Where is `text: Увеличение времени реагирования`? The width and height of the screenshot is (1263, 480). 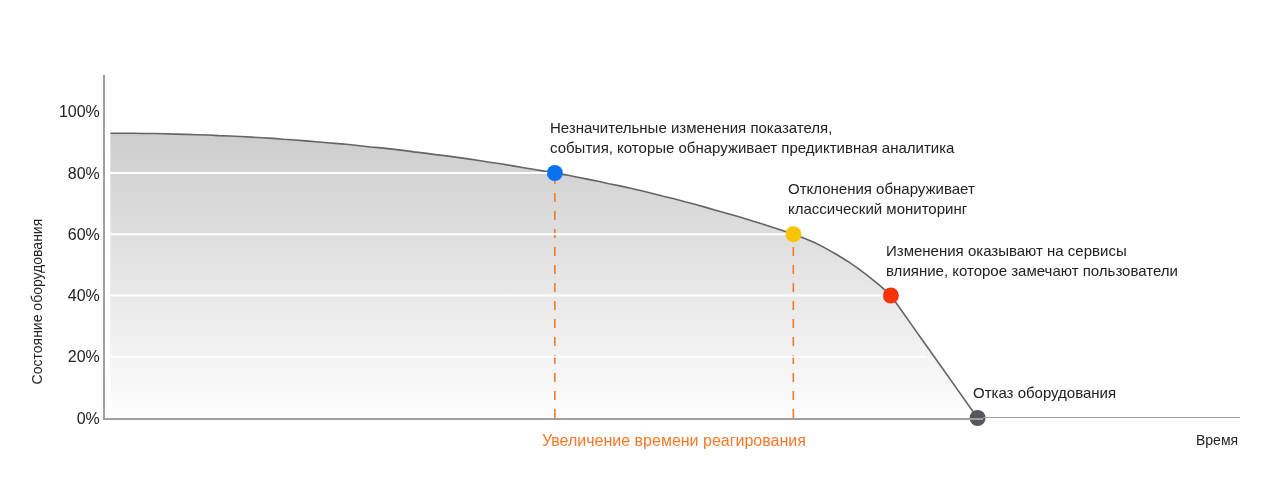 text: Увеличение времени реагирования is located at coordinates (674, 440).